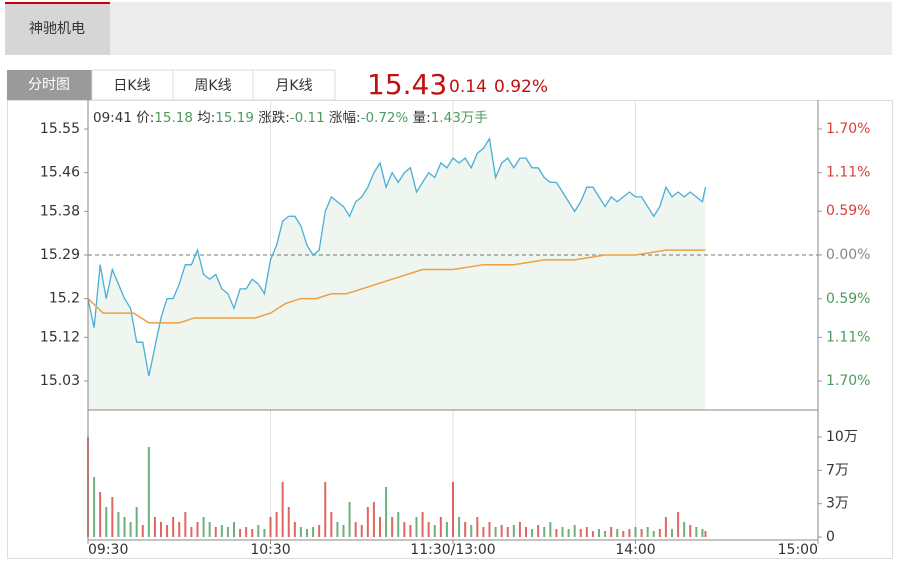 The image size is (899, 574). I want to click on volume-tick-label: 3万, so click(837, 504).